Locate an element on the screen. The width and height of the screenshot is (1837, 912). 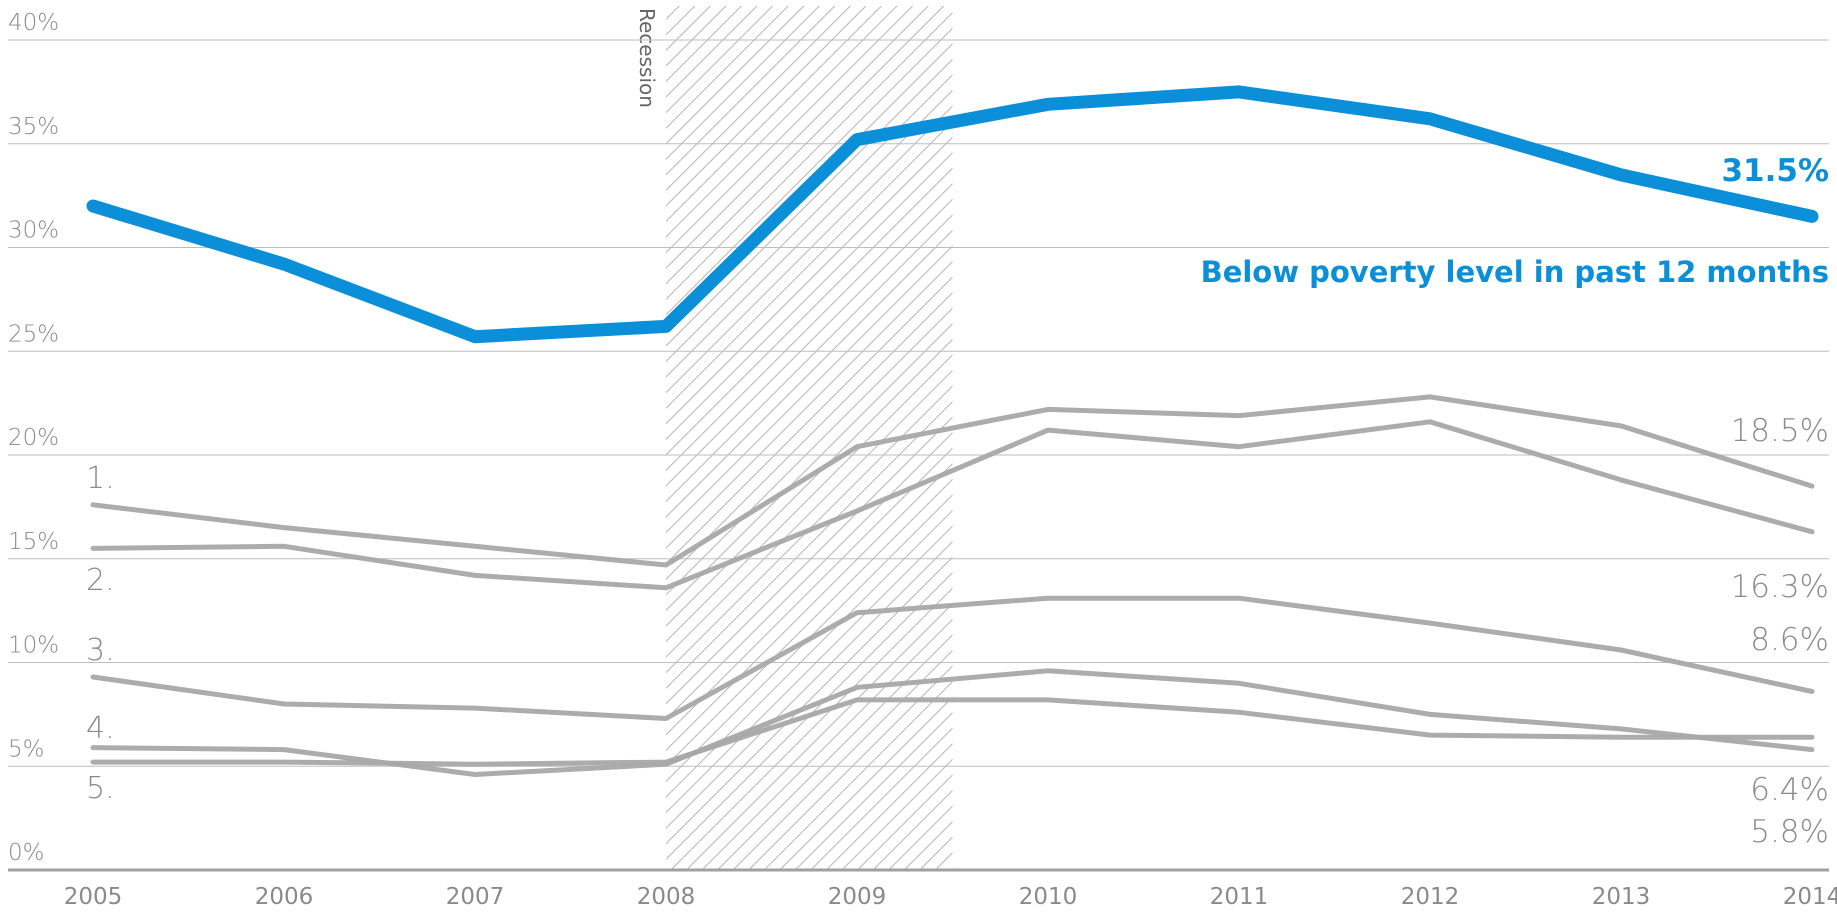
y-tick-label: 30% is located at coordinates (33, 231).